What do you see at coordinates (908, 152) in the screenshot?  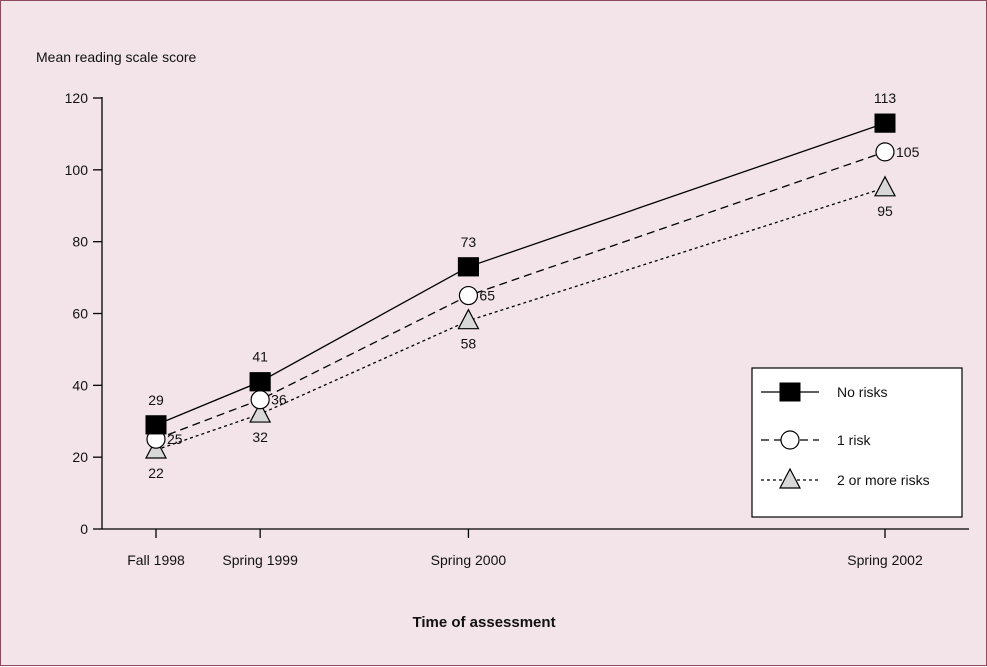 I see `data-label-1-risk: 105` at bounding box center [908, 152].